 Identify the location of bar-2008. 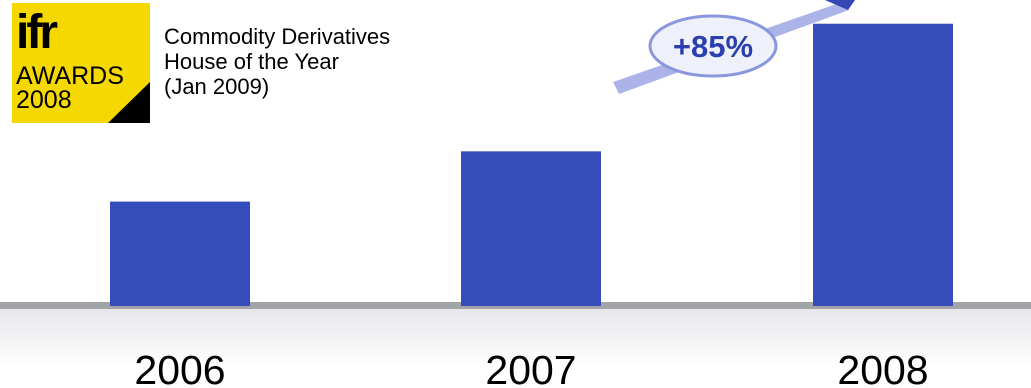
(883, 165).